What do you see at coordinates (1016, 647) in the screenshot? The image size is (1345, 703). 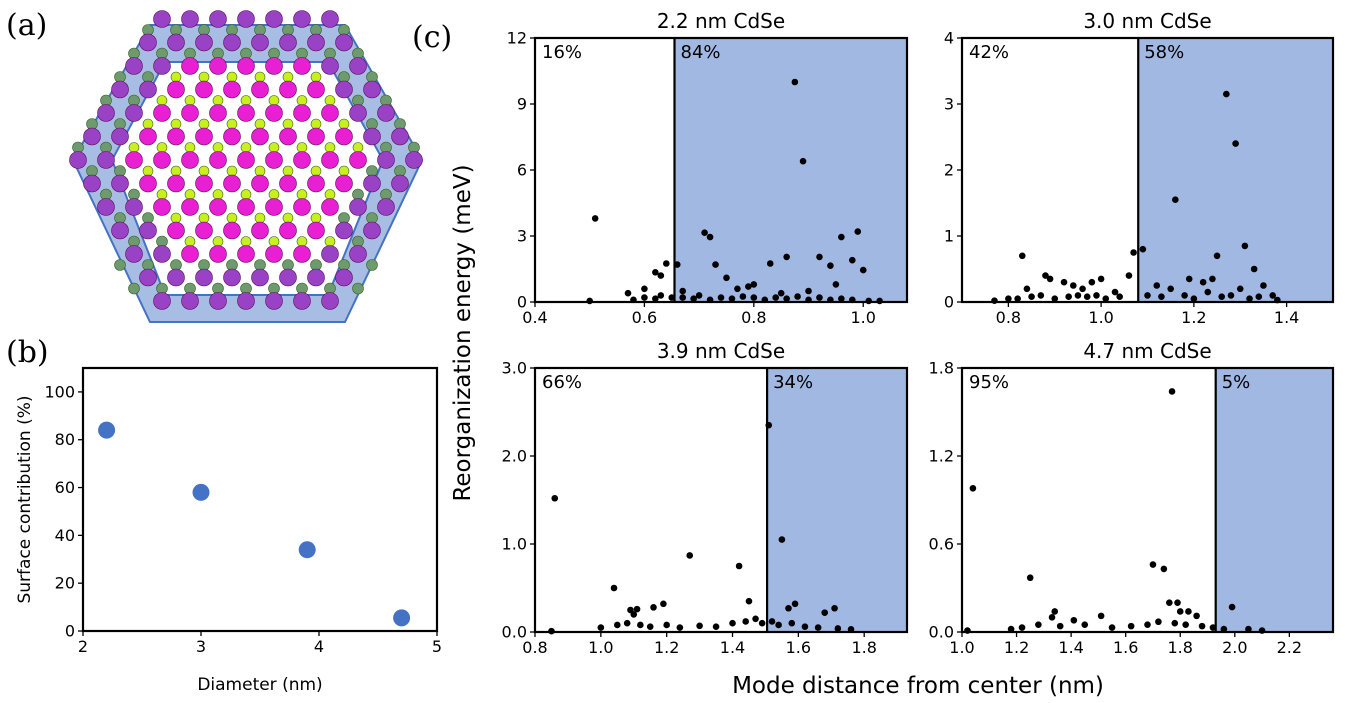 I see `x-tick-label: 1.2` at bounding box center [1016, 647].